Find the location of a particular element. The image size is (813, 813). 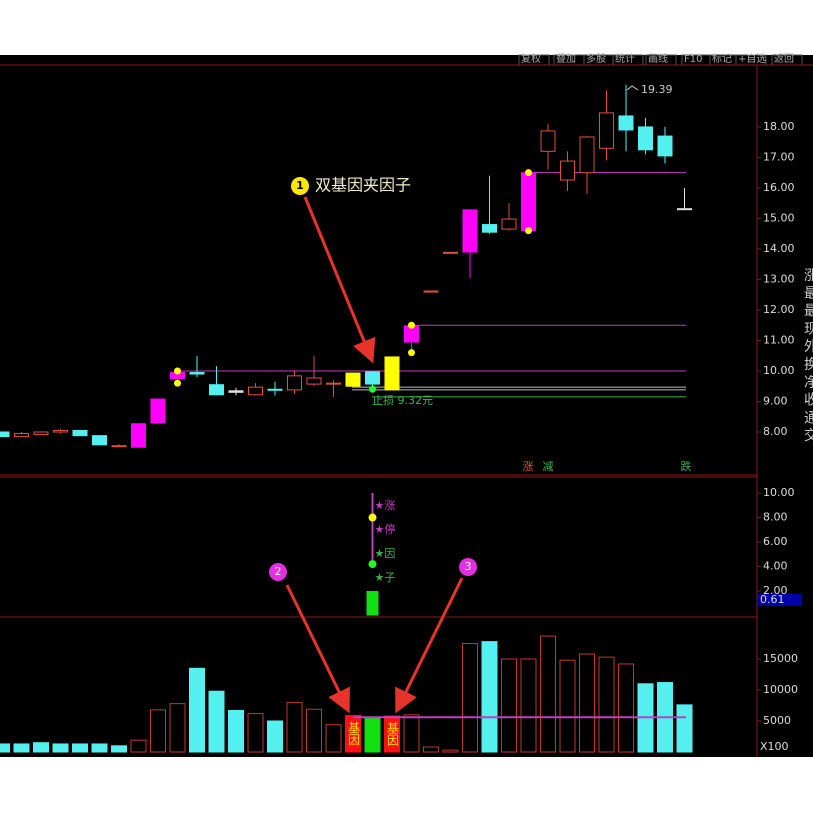

y-tick-label: 12.00 is located at coordinates (779, 309).